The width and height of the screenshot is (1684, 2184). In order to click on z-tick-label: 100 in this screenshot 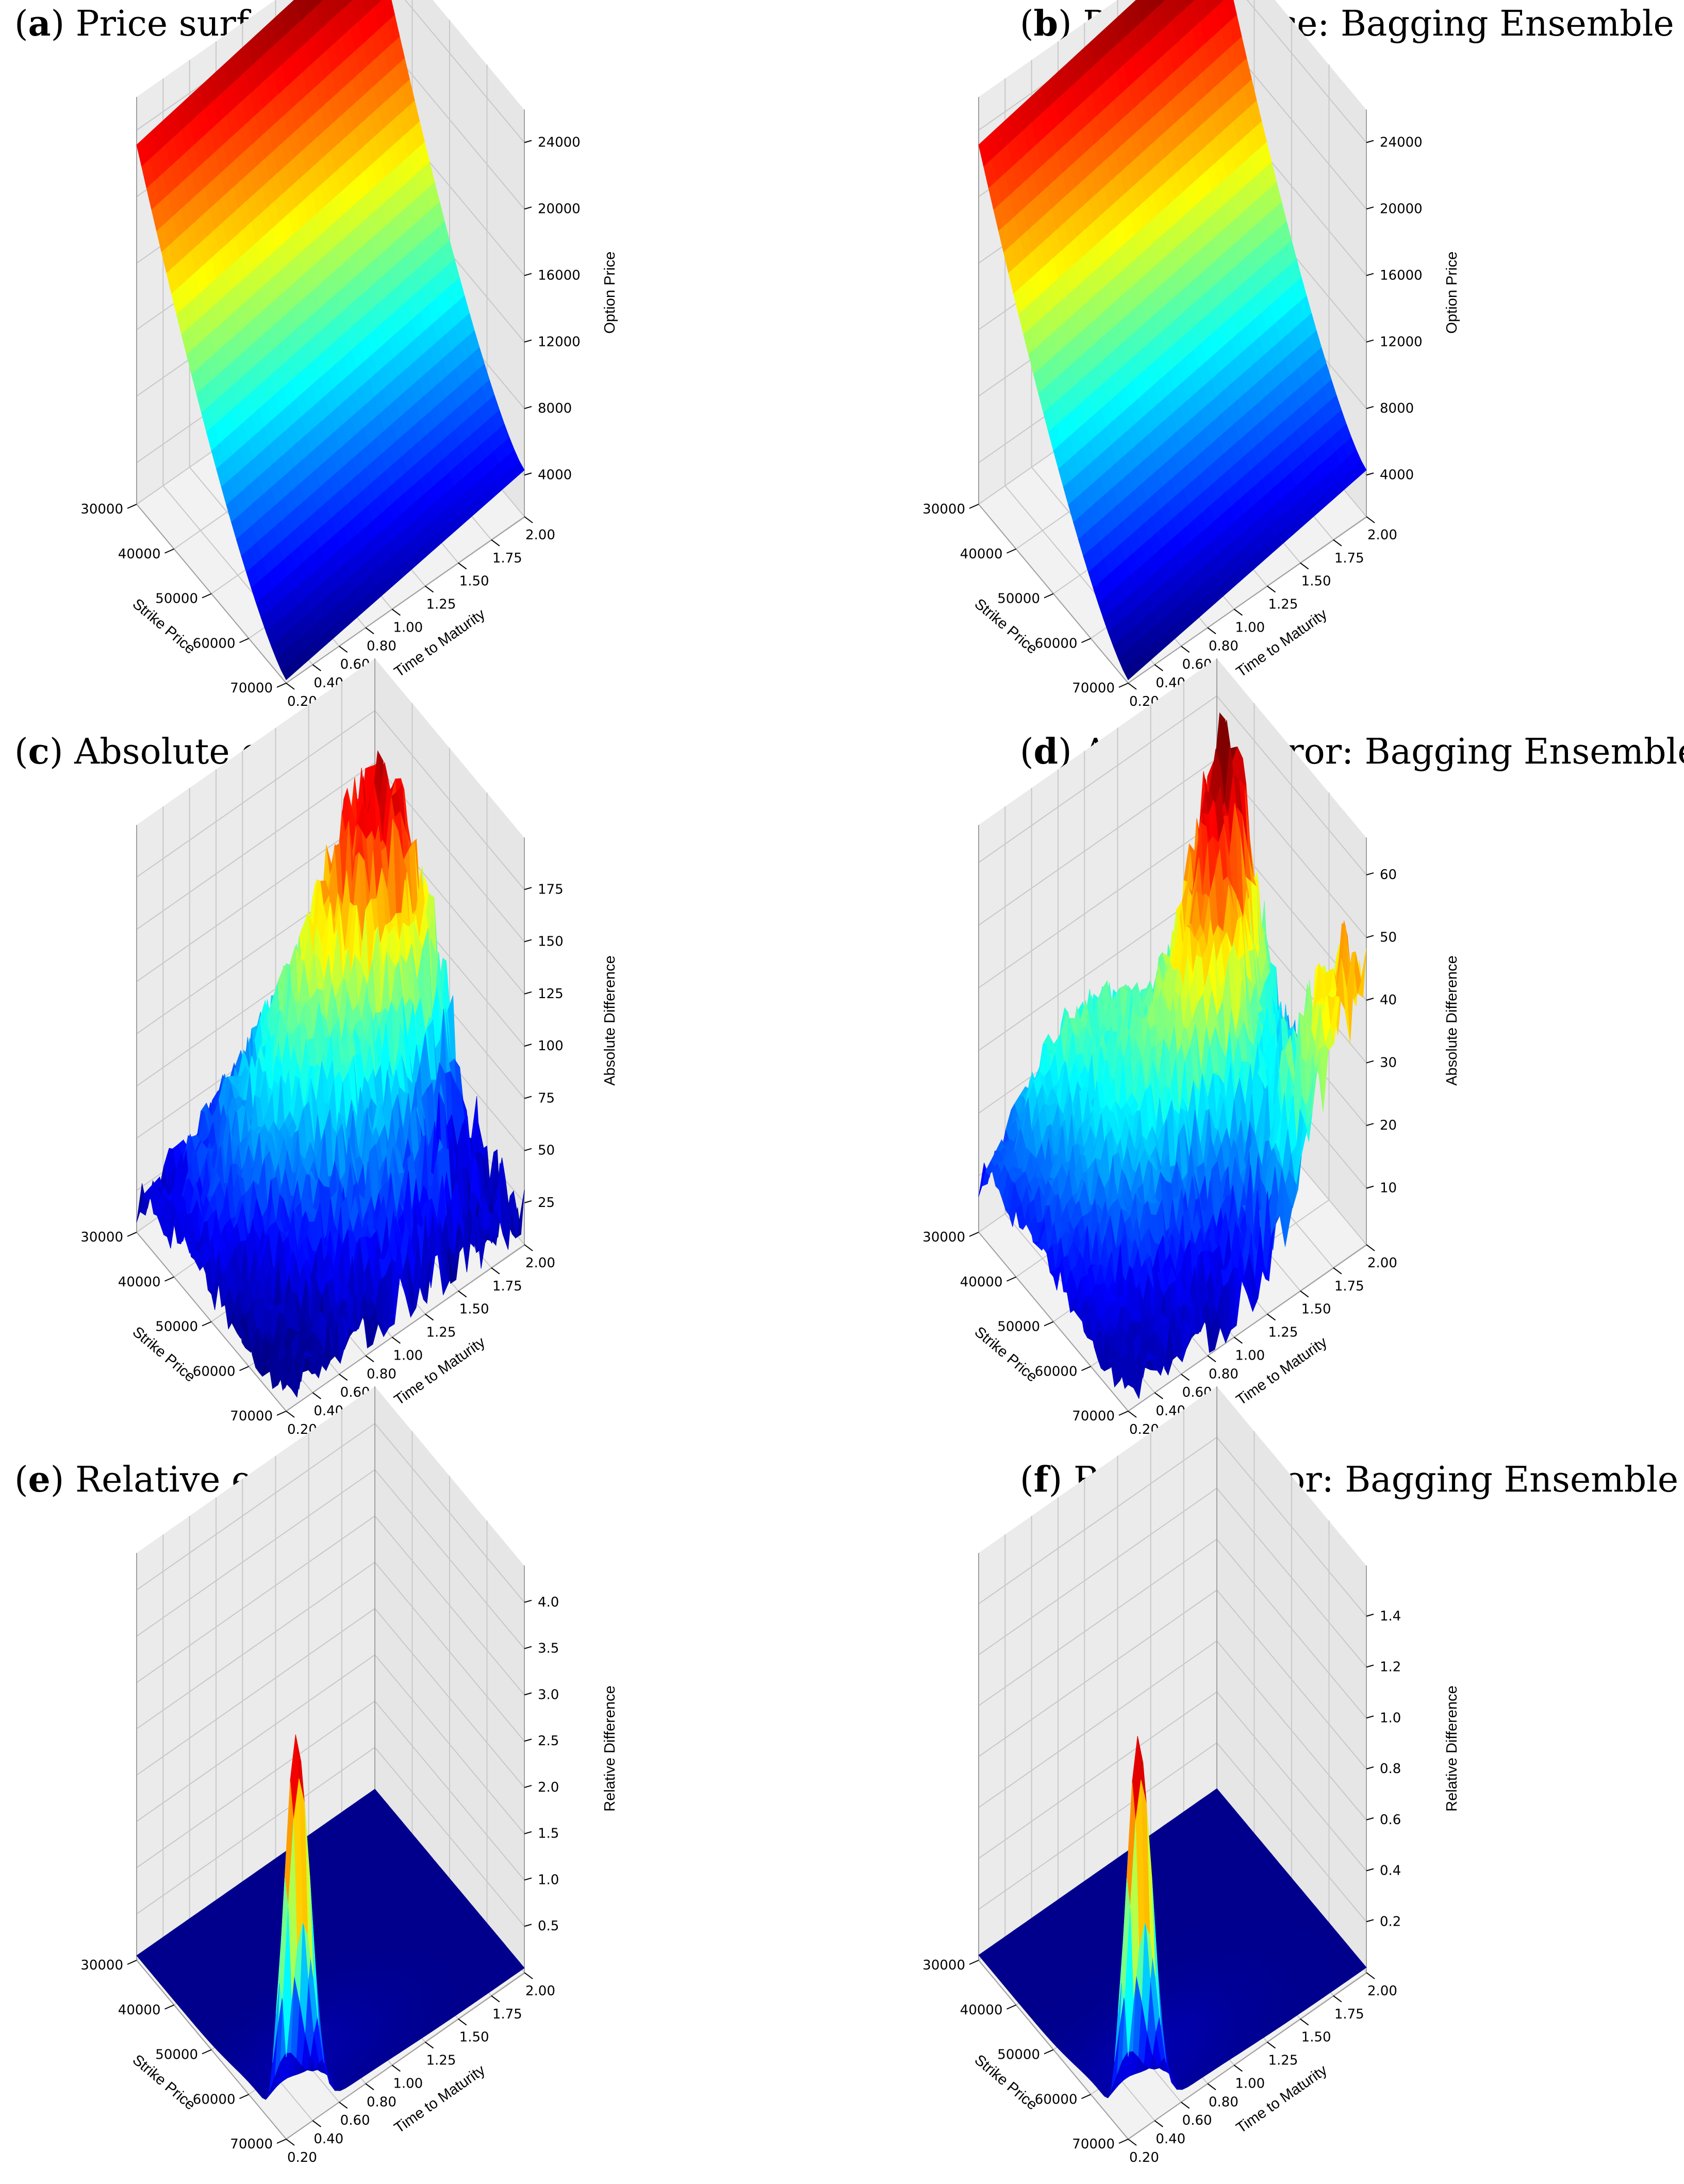, I will do `click(551, 1046)`.